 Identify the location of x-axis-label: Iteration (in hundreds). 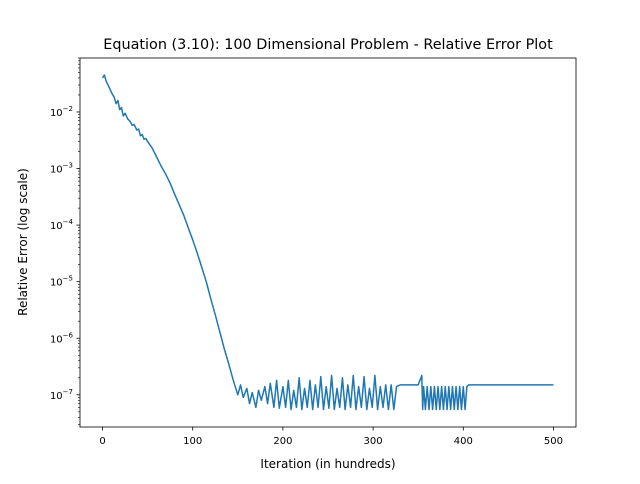
(327, 464).